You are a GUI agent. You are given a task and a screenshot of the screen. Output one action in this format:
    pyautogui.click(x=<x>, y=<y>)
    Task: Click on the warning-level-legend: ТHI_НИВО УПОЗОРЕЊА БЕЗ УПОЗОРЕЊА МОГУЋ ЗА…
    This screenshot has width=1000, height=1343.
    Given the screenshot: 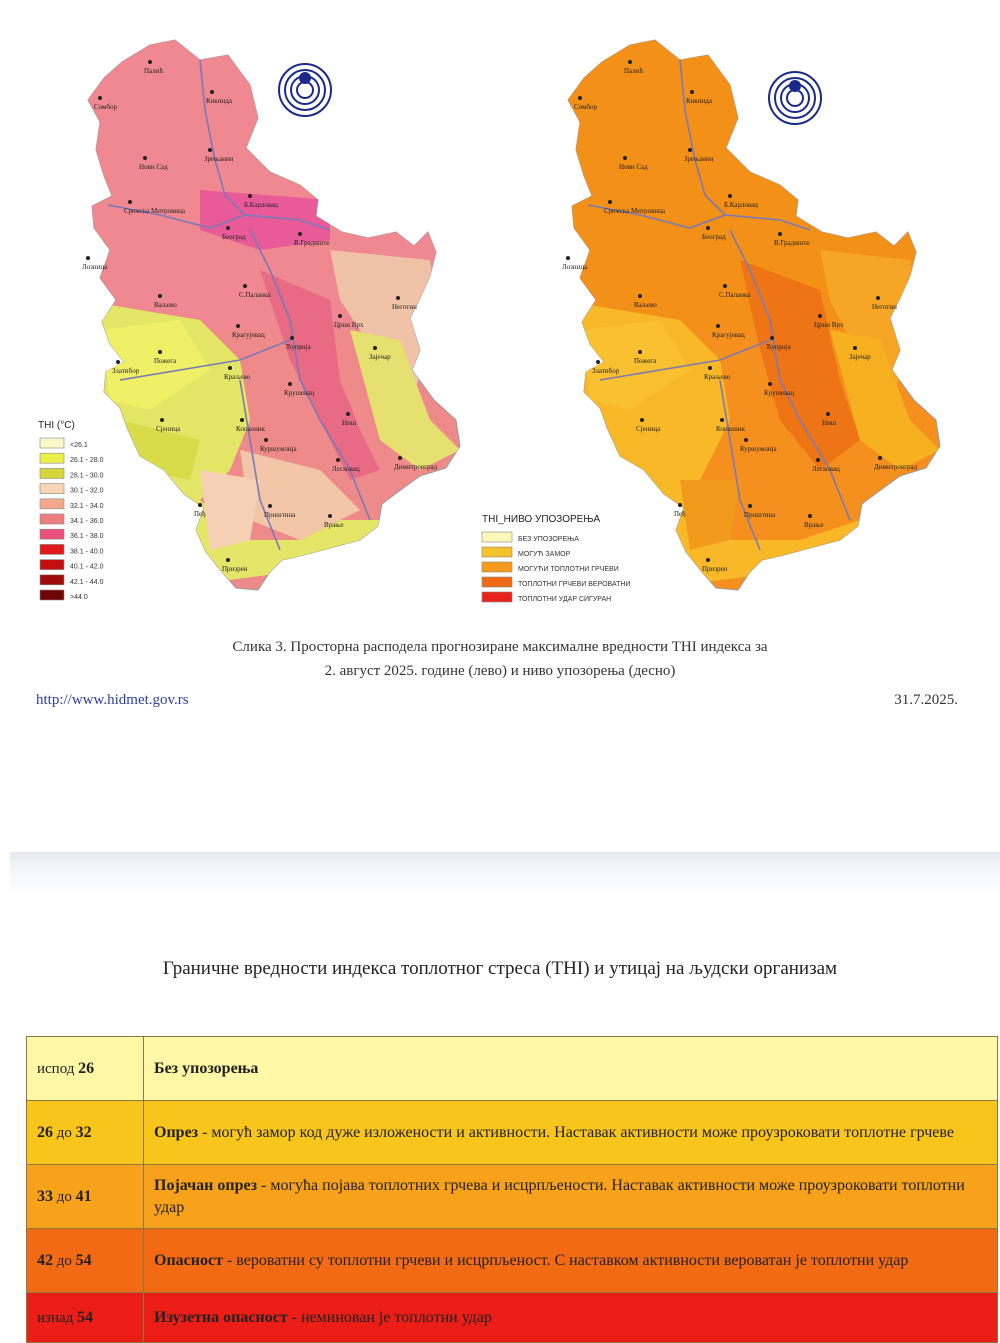 What is the action you would take?
    pyautogui.click(x=555, y=558)
    